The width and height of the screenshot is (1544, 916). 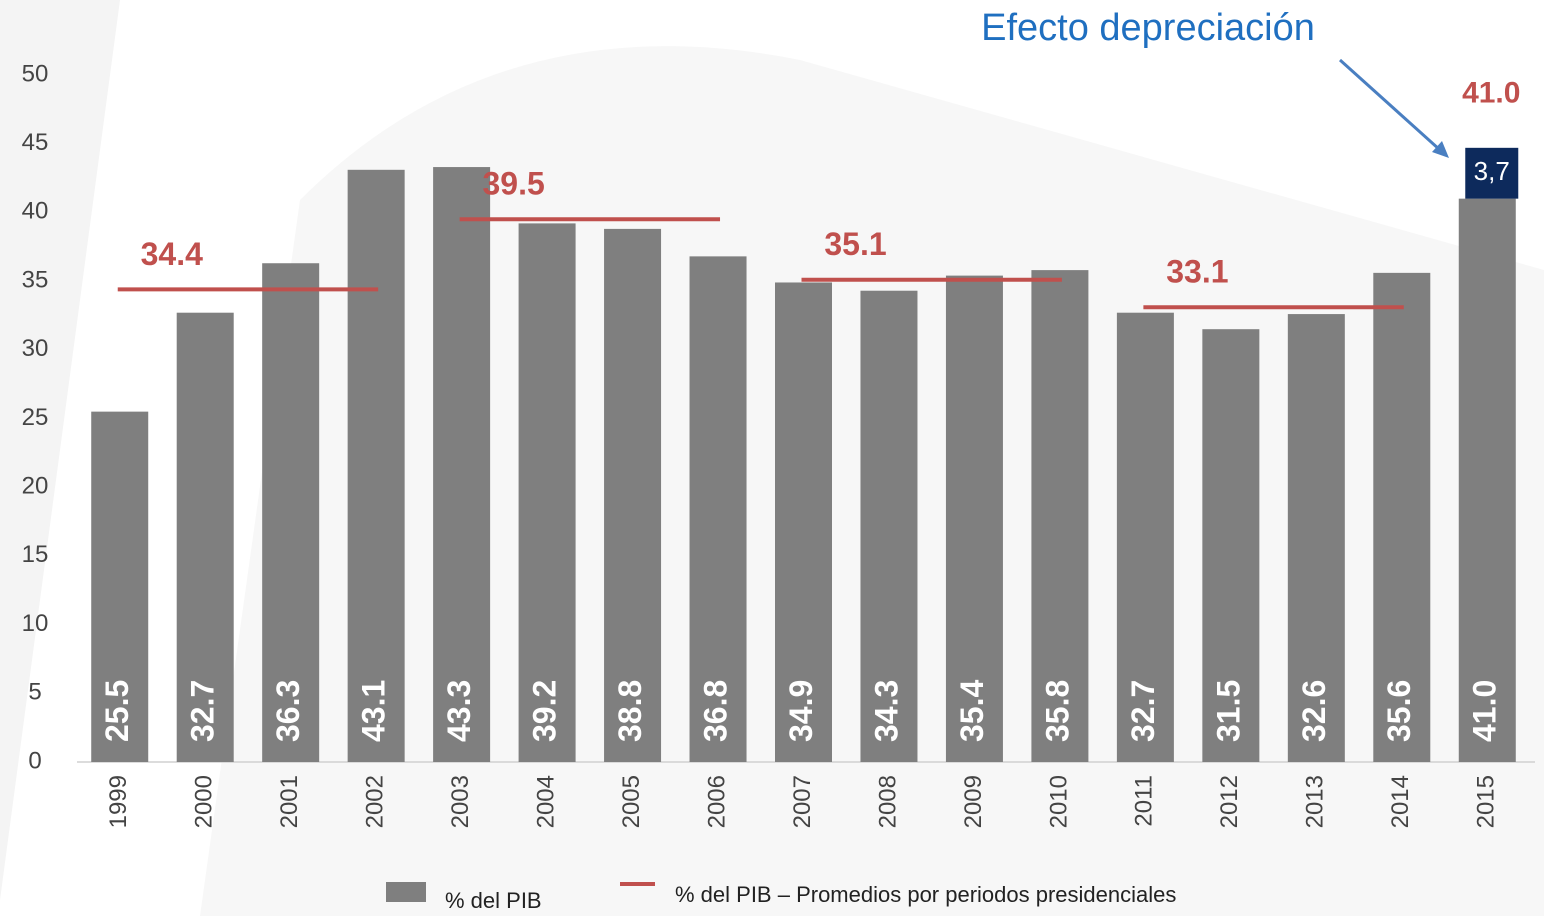 What do you see at coordinates (1057, 711) in the screenshot?
I see `value-label: 35.8` at bounding box center [1057, 711].